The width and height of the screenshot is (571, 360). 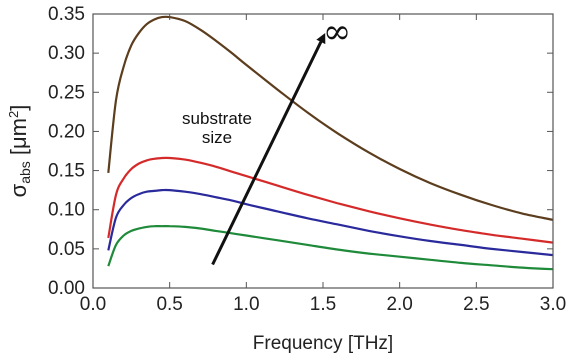 I want to click on y-tick-label-4: 0.20, so click(x=66, y=131).